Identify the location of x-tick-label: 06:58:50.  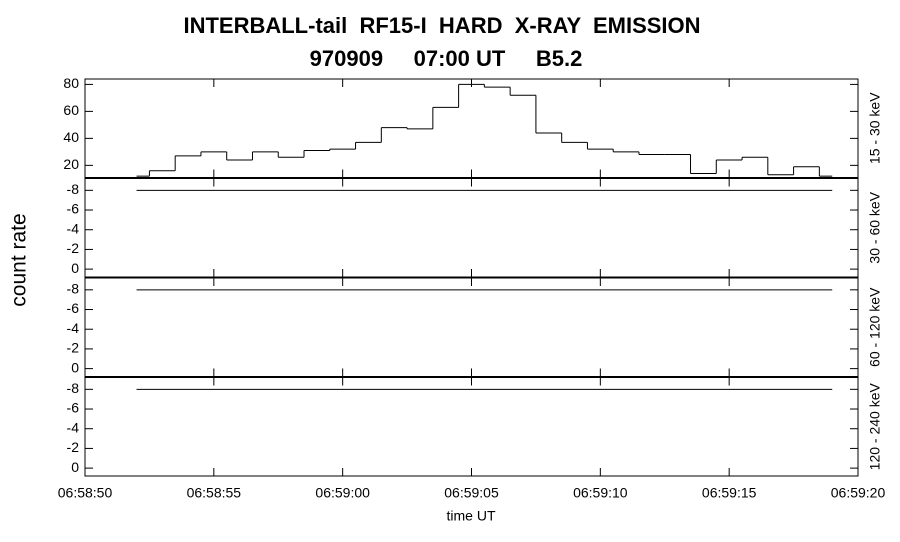
(85, 493).